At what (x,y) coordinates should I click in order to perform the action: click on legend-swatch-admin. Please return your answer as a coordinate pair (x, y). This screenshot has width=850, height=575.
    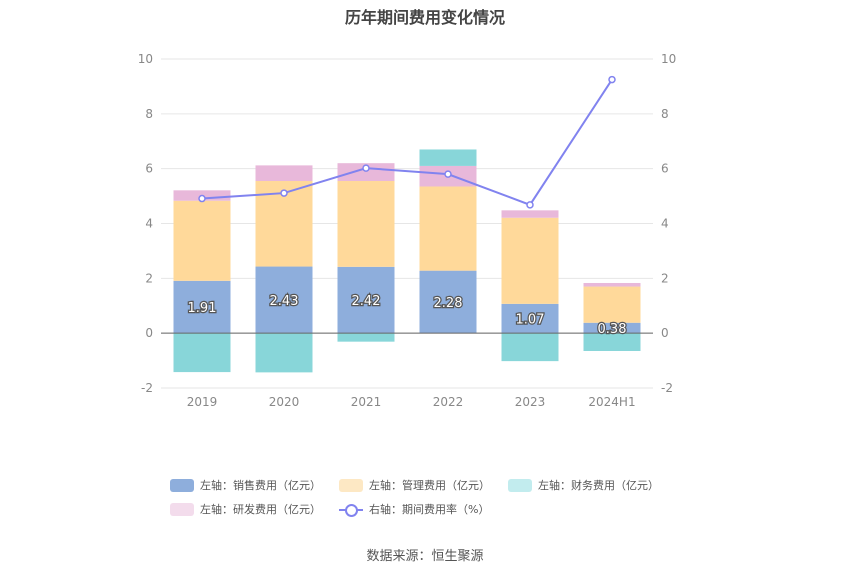
    Looking at the image, I should click on (351, 485).